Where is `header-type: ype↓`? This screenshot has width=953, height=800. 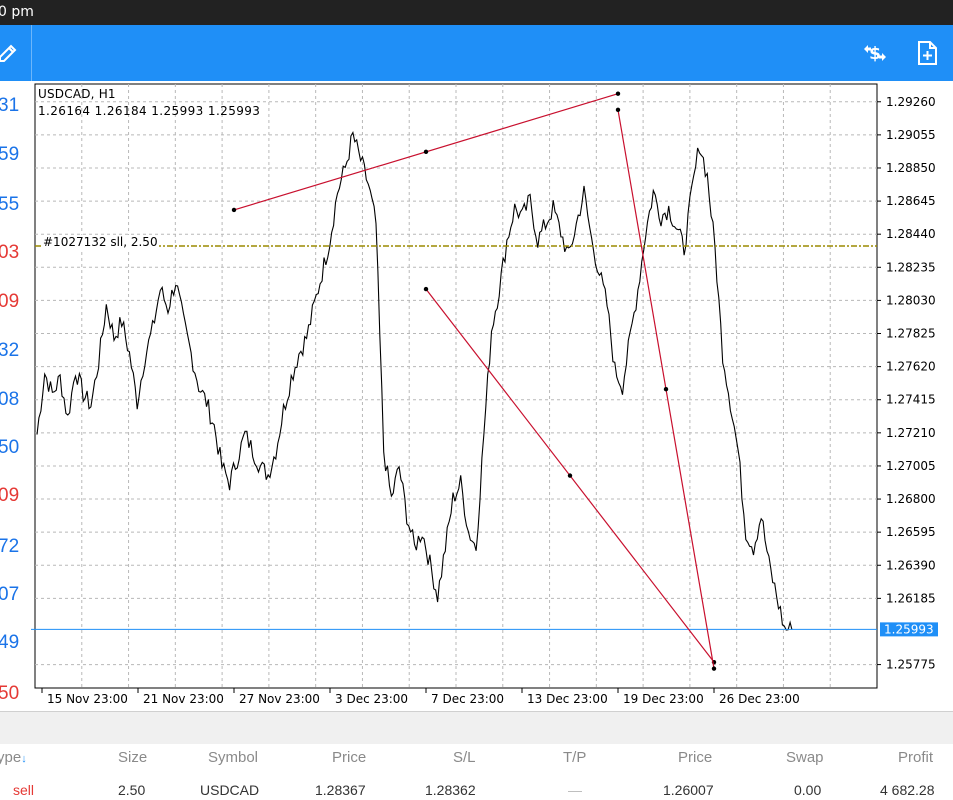
header-type: ype↓ is located at coordinates (13, 757).